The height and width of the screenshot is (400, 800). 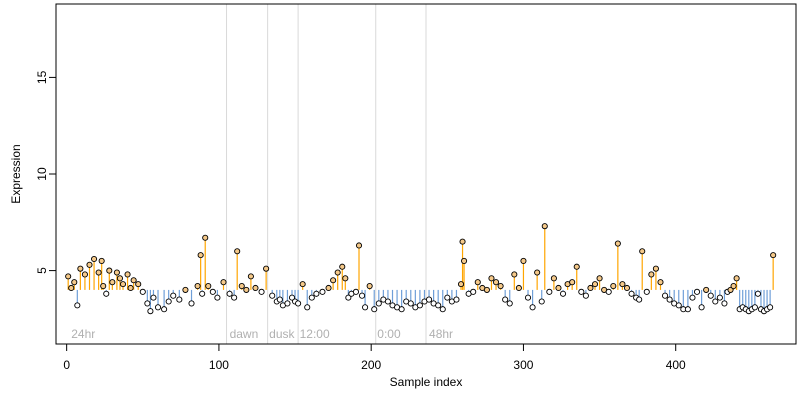 What do you see at coordinates (42, 174) in the screenshot?
I see `y-tick-label: 10` at bounding box center [42, 174].